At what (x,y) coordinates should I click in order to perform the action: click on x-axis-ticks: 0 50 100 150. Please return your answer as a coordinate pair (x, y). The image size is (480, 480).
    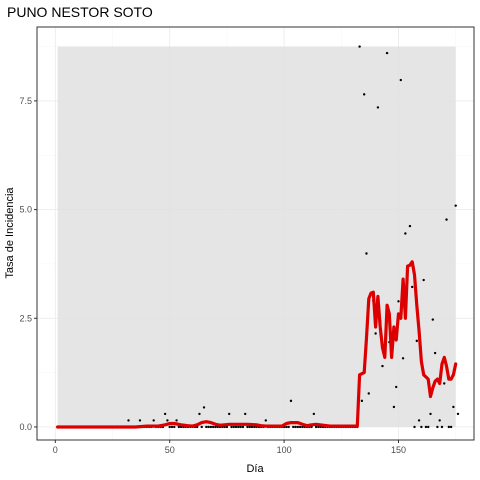
    Looking at the image, I should click on (229, 447).